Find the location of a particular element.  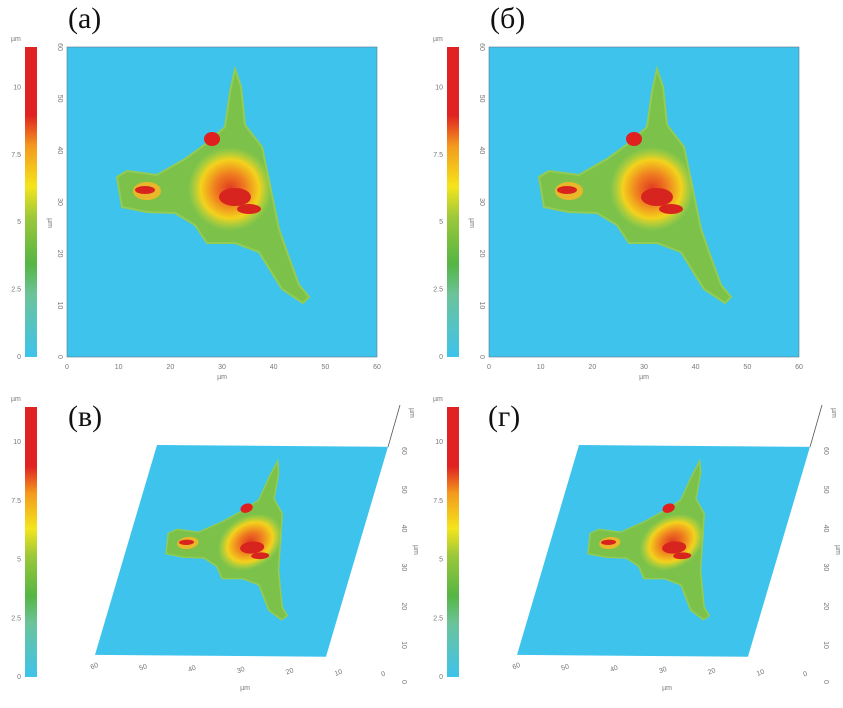

panel-label-v: (в) is located at coordinates (85, 416).